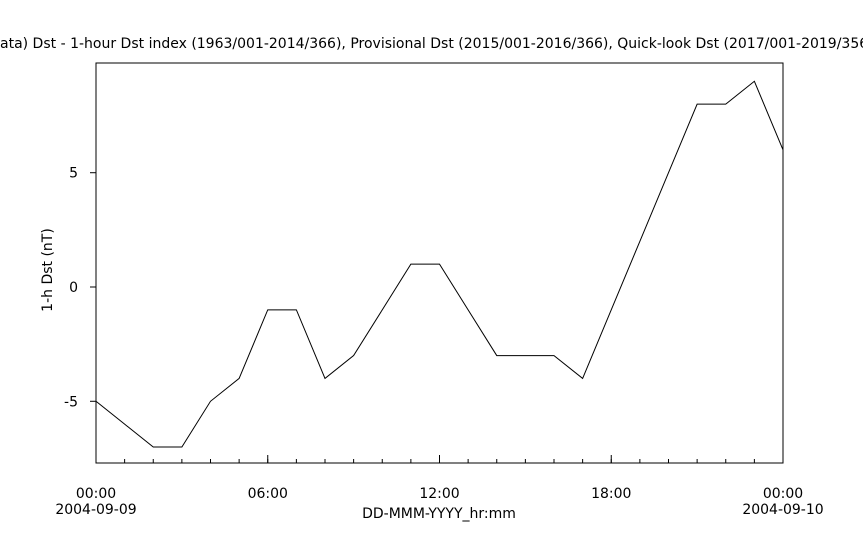  Describe the element at coordinates (439, 514) in the screenshot. I see `x-axis-label: DD-MMM-YYYY_hr:mm` at that location.